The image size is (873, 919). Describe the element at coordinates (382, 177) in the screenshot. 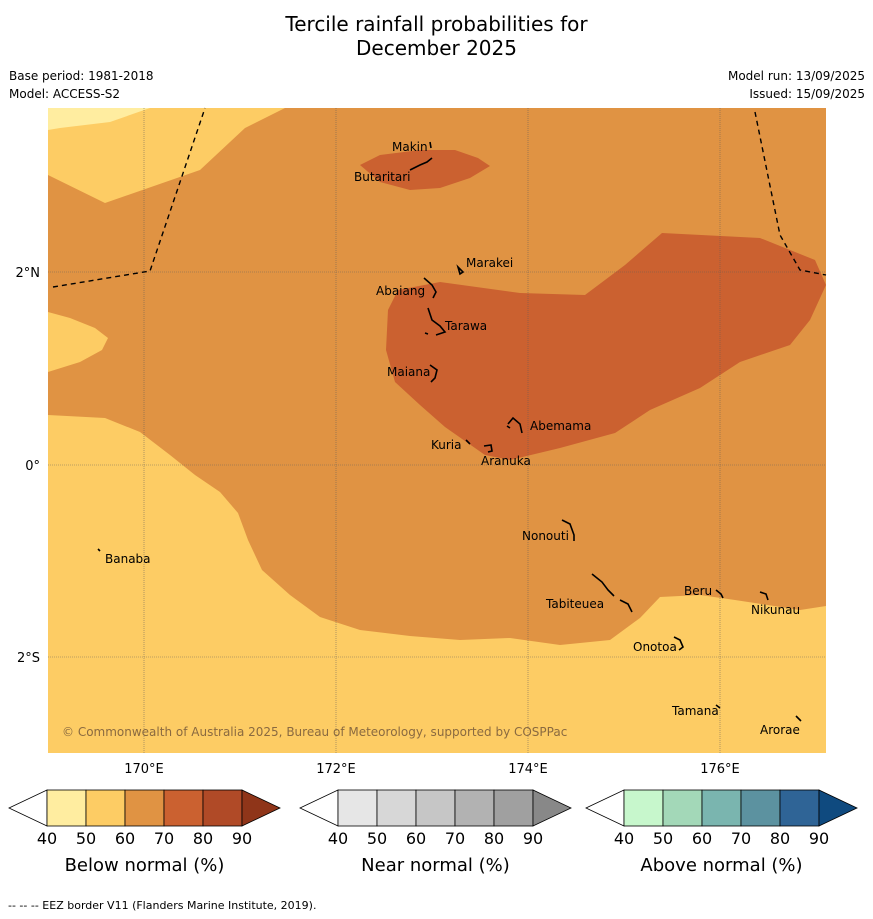

I see `label-butaritari: Butaritari` at that location.